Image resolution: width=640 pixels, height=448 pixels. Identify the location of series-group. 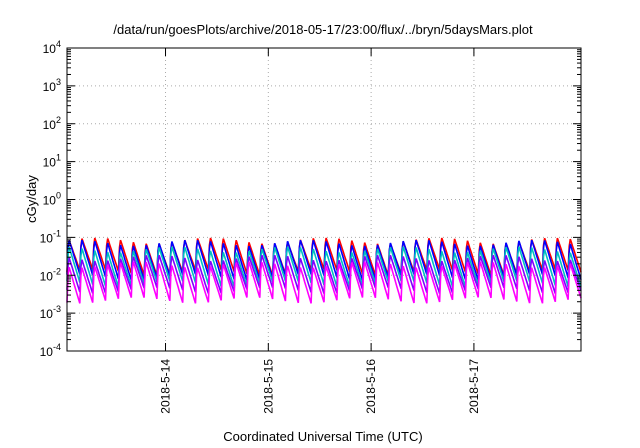
(324, 270).